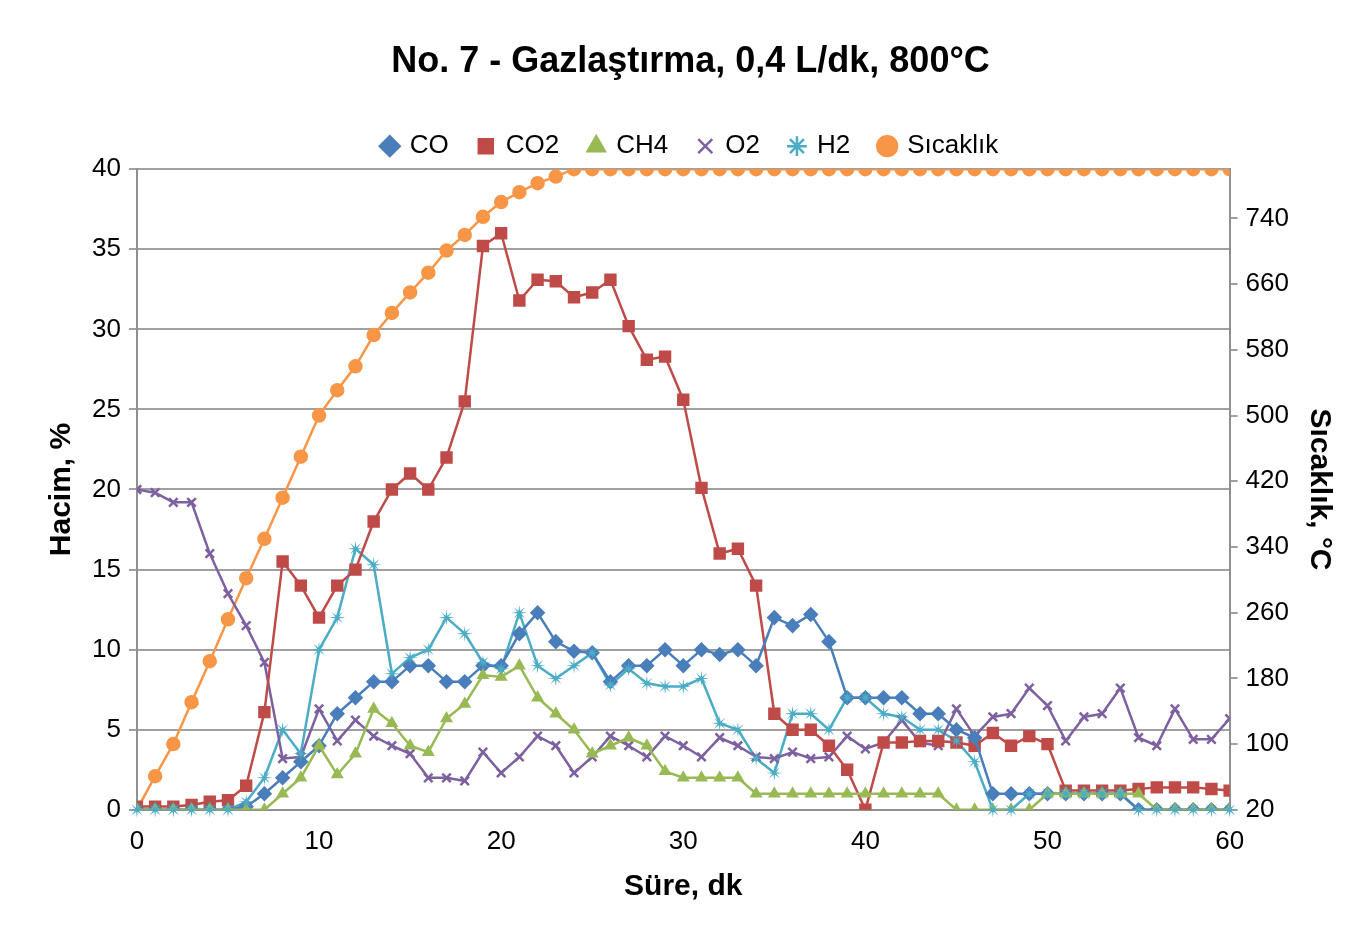 The height and width of the screenshot is (929, 1371). What do you see at coordinates (113, 727) in the screenshot?
I see `y-tick-label: 5` at bounding box center [113, 727].